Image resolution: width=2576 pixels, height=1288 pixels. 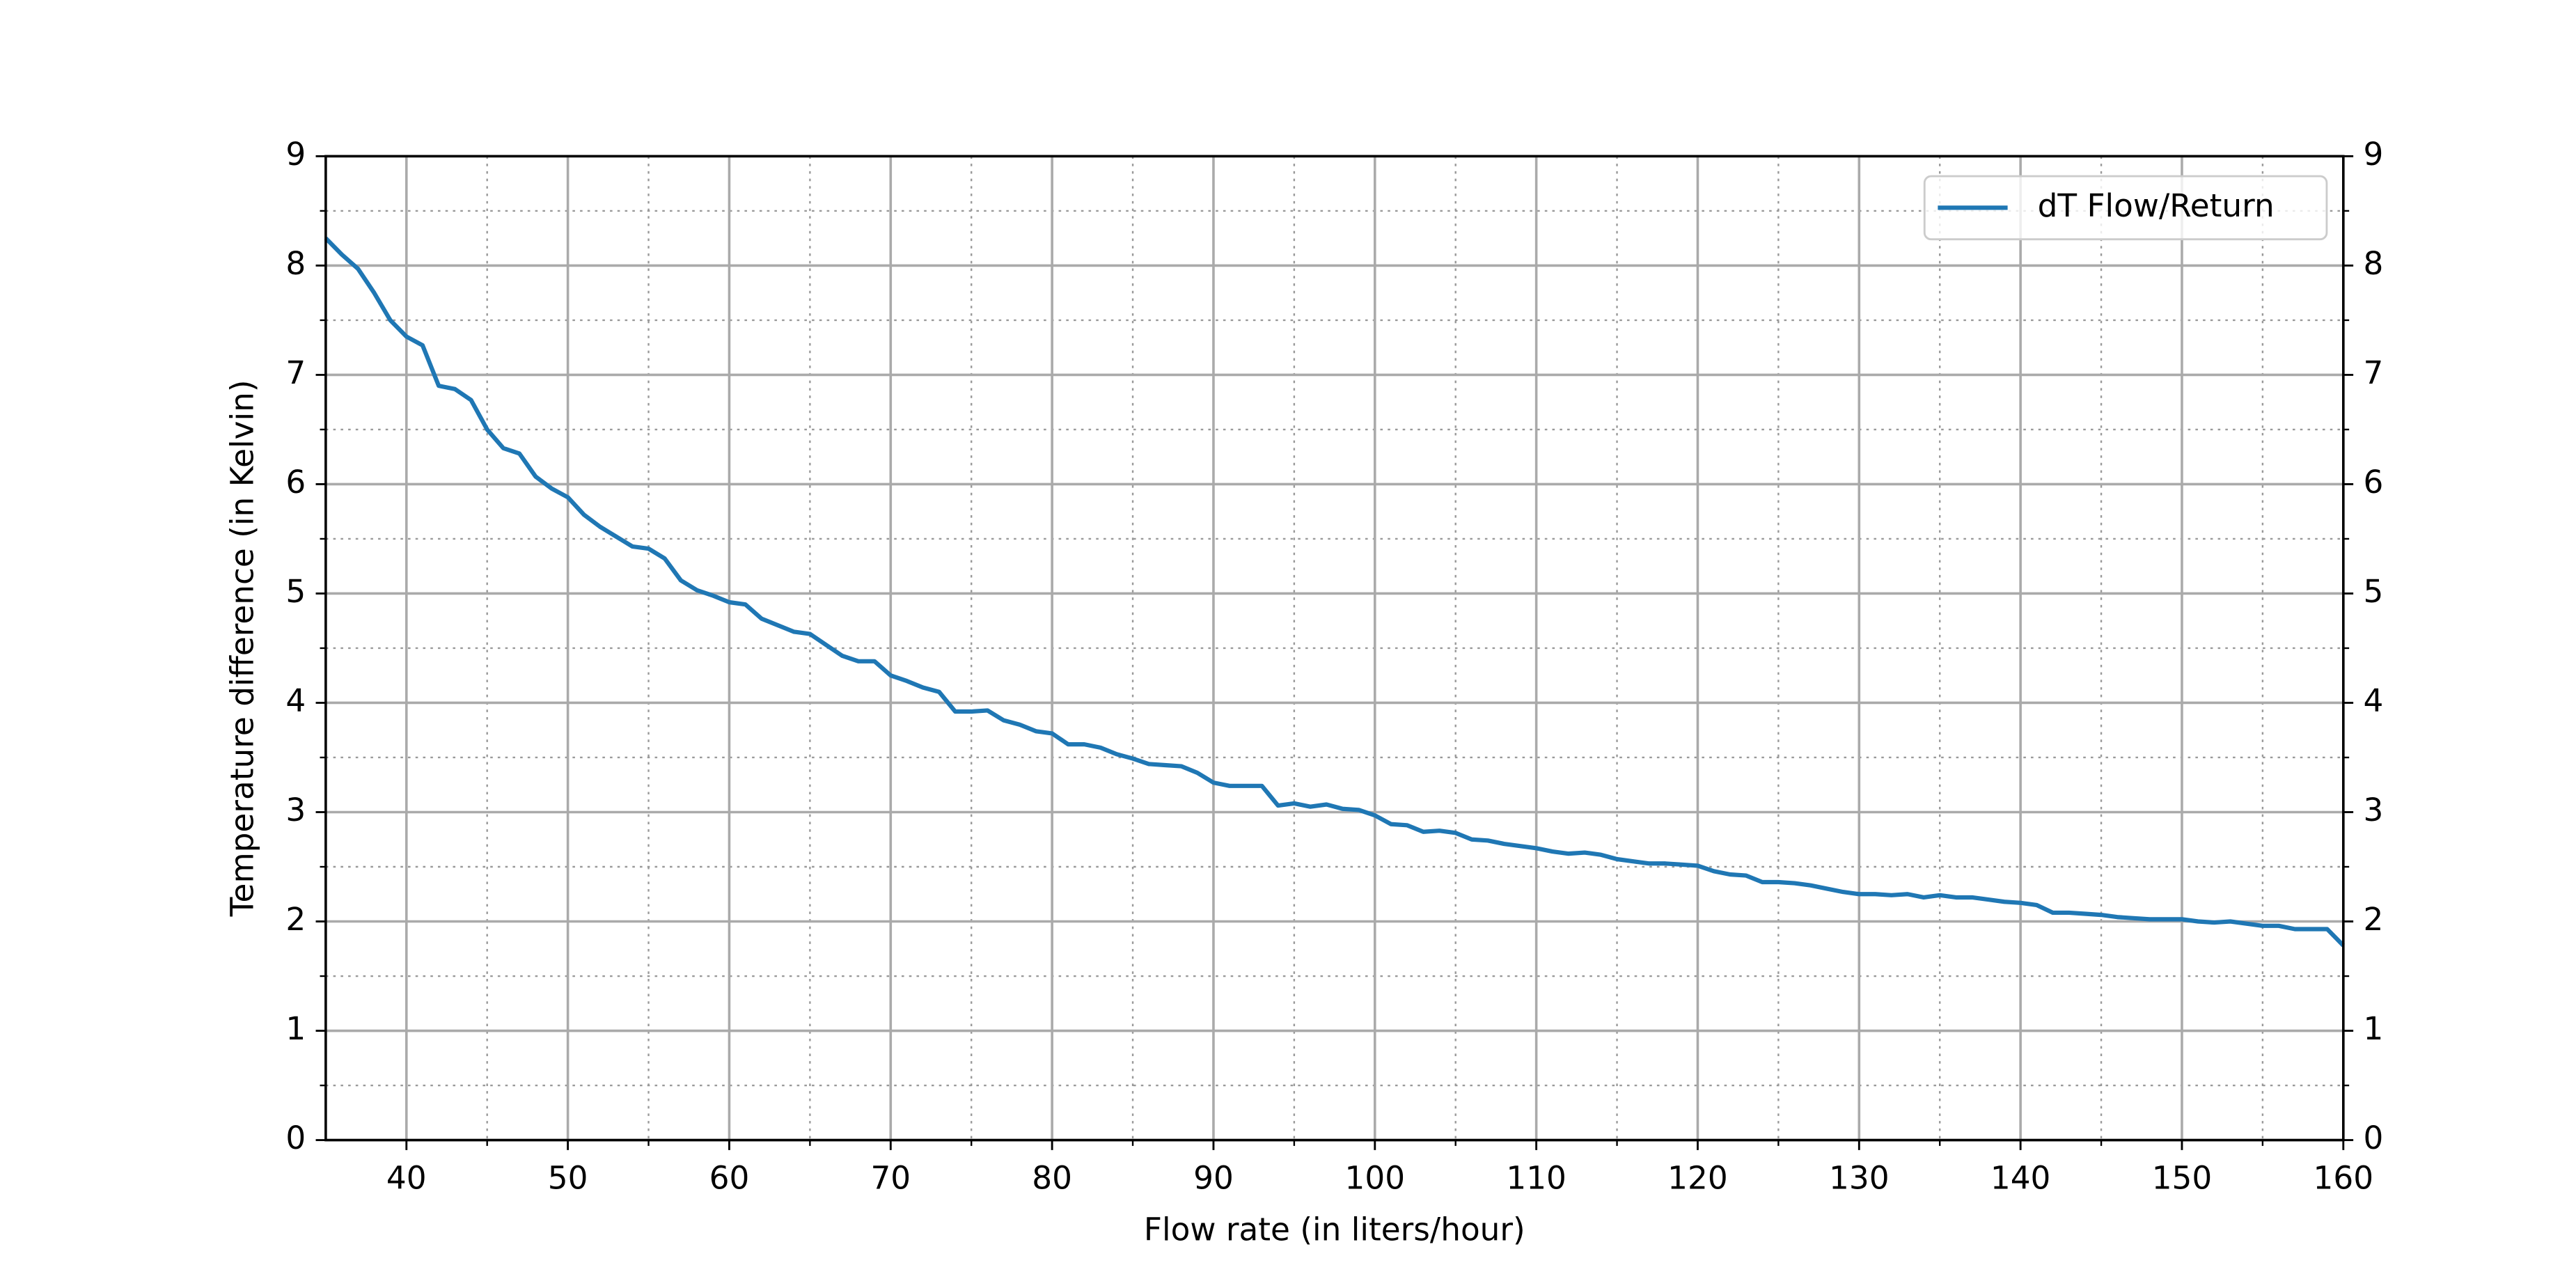 What do you see at coordinates (2373, 1028) in the screenshot?
I see `y2-tick-label: 1` at bounding box center [2373, 1028].